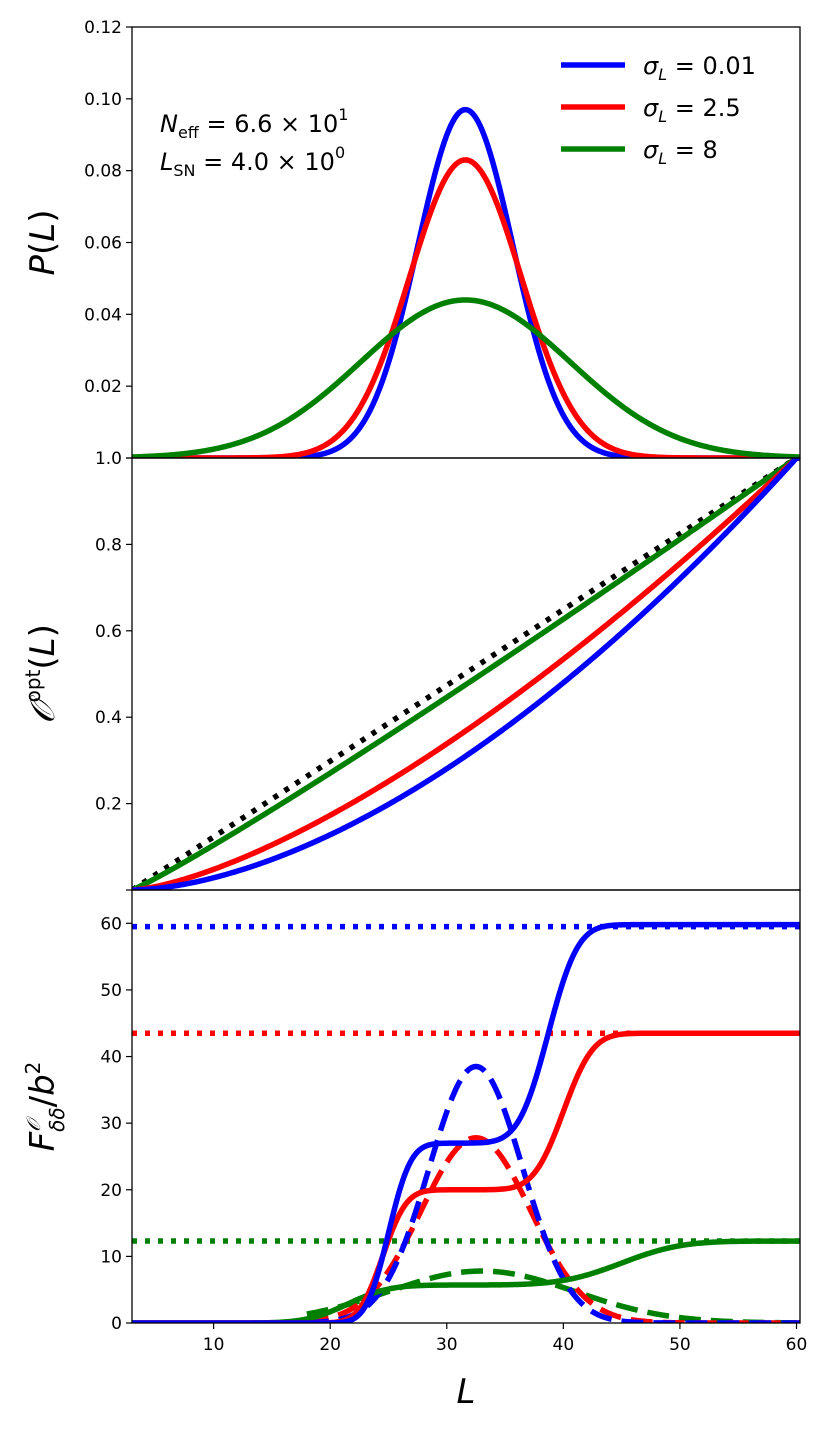  What do you see at coordinates (111, 1191) in the screenshot?
I see `bottom-ytick-label: 20` at bounding box center [111, 1191].